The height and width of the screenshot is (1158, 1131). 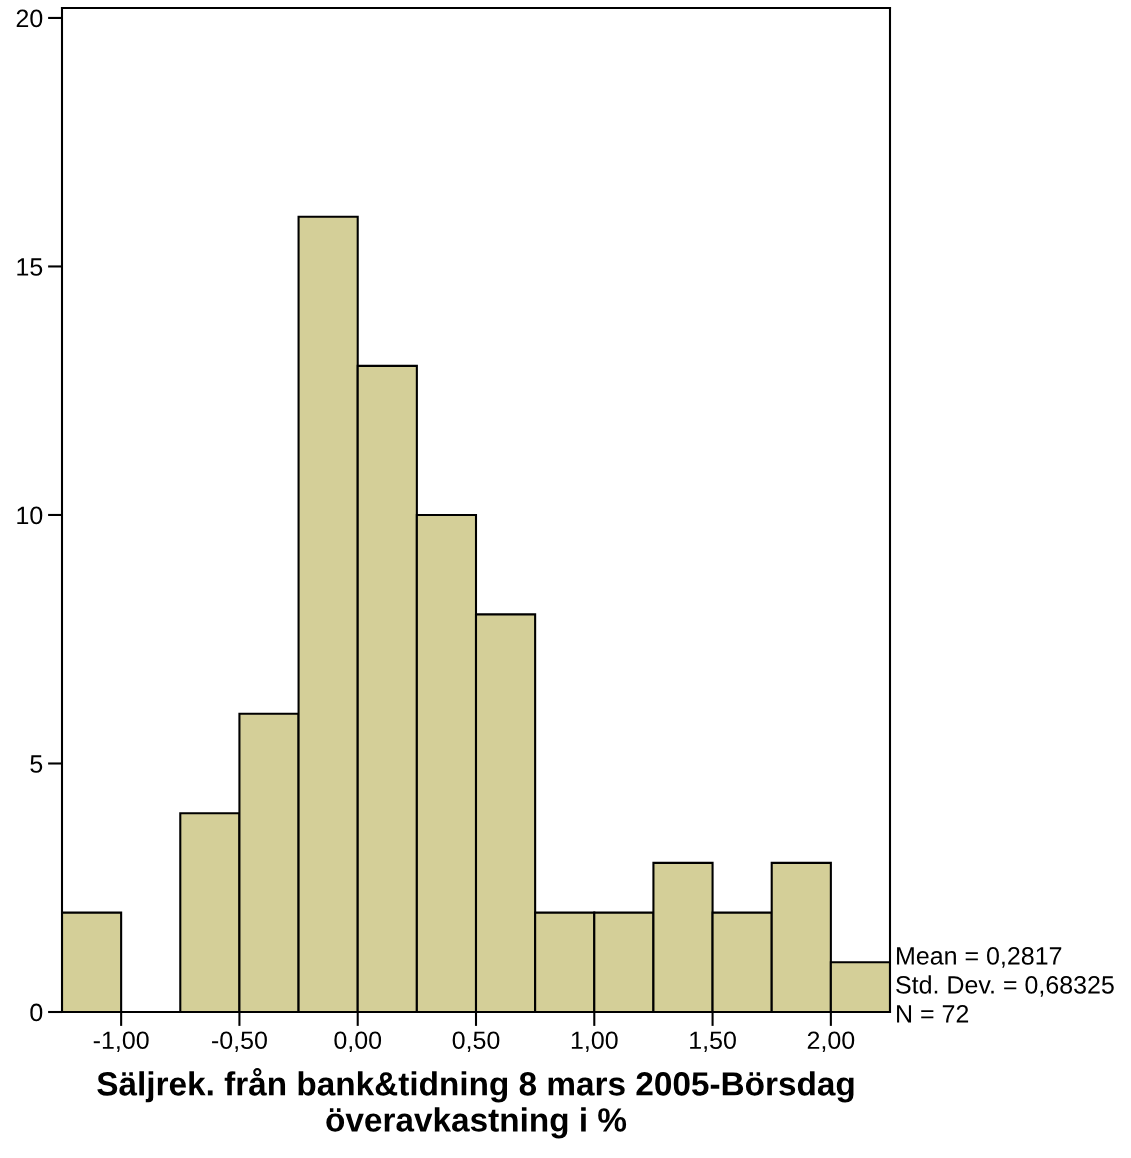 I want to click on text: Mean = 0,2817, so click(x=979, y=957).